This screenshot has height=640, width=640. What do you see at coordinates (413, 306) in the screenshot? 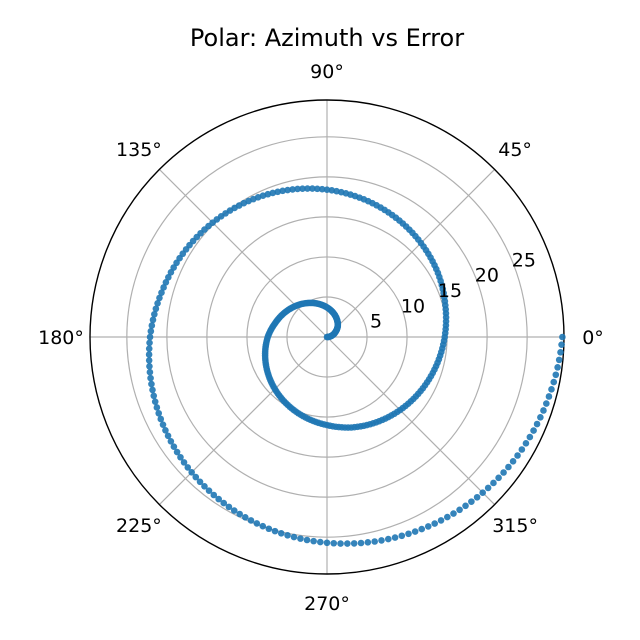
I see `r-tick-label-10: 10` at bounding box center [413, 306].